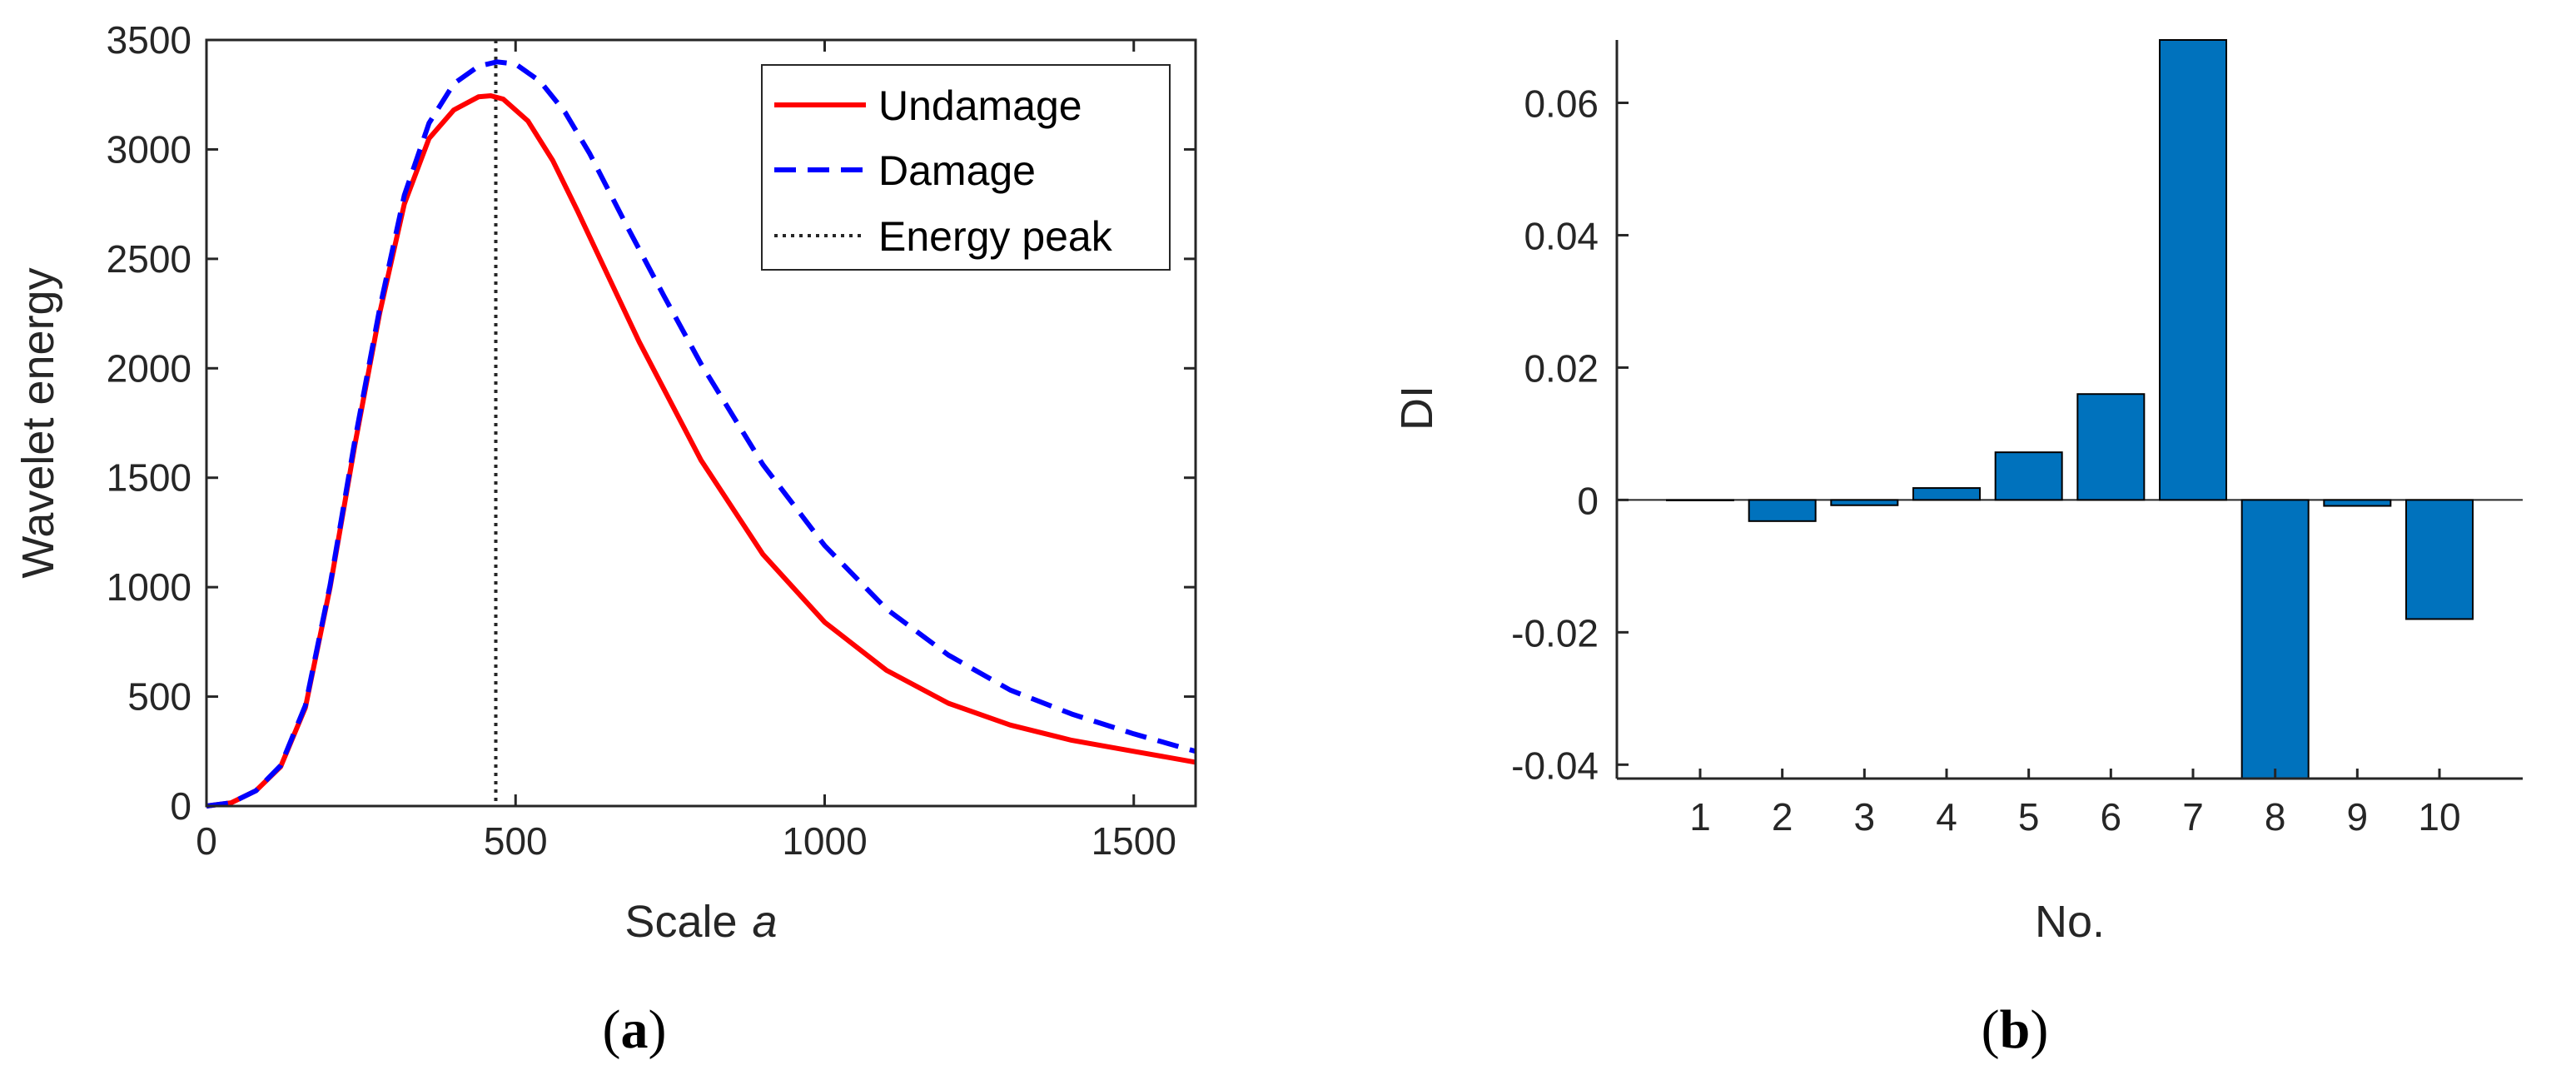 Image resolution: width=2576 pixels, height=1080 pixels. What do you see at coordinates (206, 841) in the screenshot?
I see `x-tick-label: 0` at bounding box center [206, 841].